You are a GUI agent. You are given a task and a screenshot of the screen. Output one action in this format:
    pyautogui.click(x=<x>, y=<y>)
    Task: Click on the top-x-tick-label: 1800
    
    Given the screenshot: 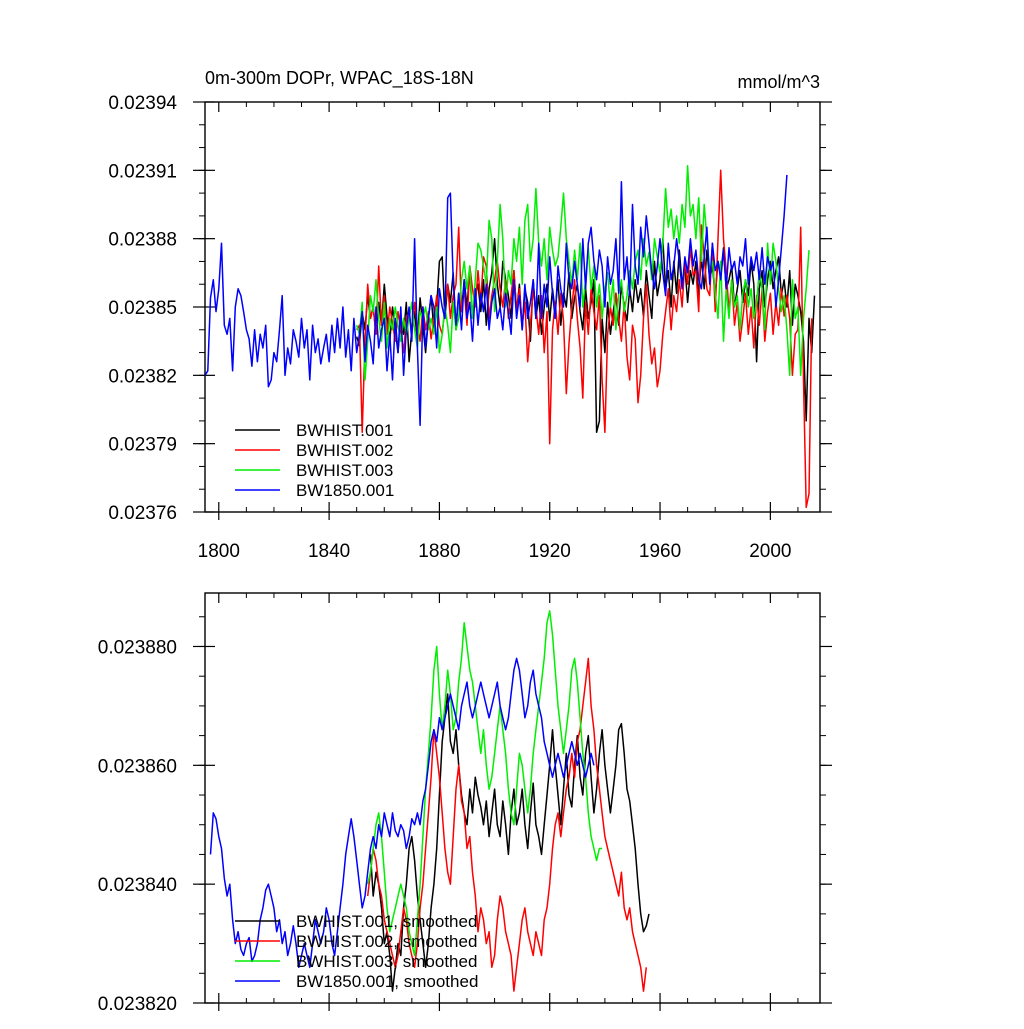 What is the action you would take?
    pyautogui.click(x=219, y=551)
    